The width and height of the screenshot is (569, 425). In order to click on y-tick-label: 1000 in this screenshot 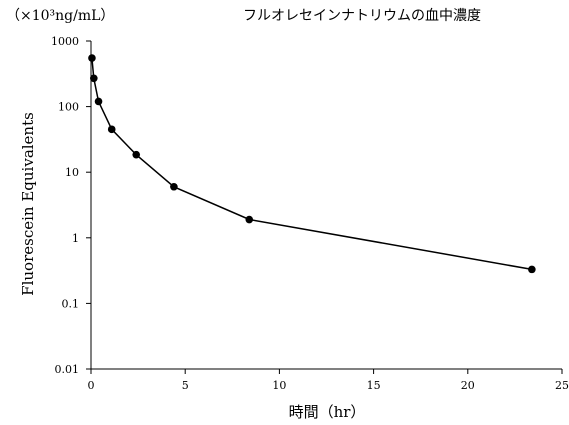, I will do `click(65, 41)`.